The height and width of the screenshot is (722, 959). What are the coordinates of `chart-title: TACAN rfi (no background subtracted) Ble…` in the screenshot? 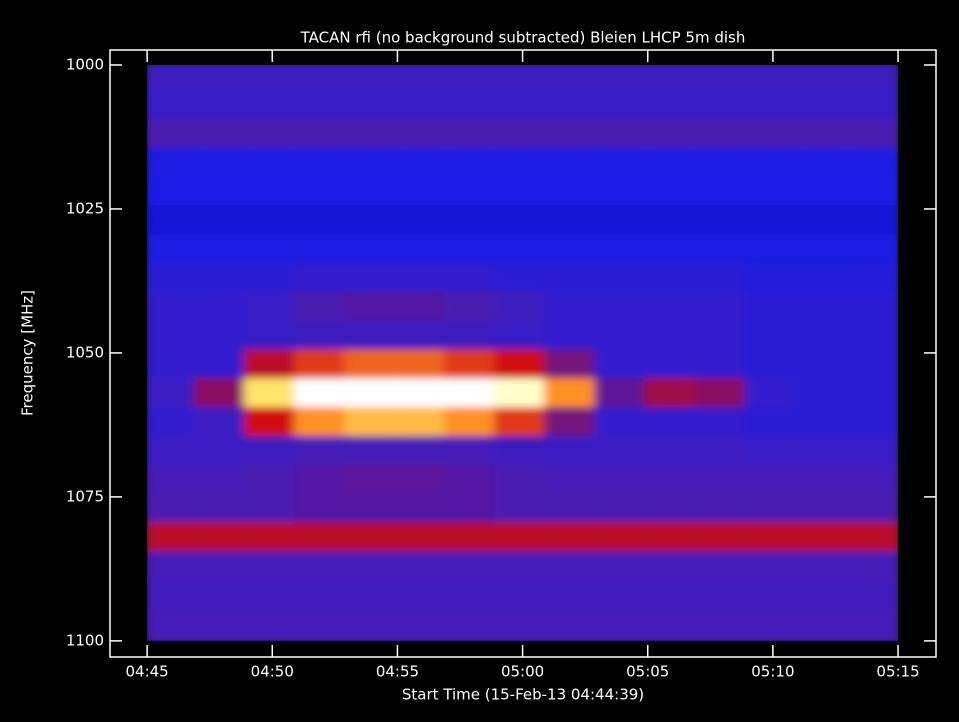 It's located at (523, 38).